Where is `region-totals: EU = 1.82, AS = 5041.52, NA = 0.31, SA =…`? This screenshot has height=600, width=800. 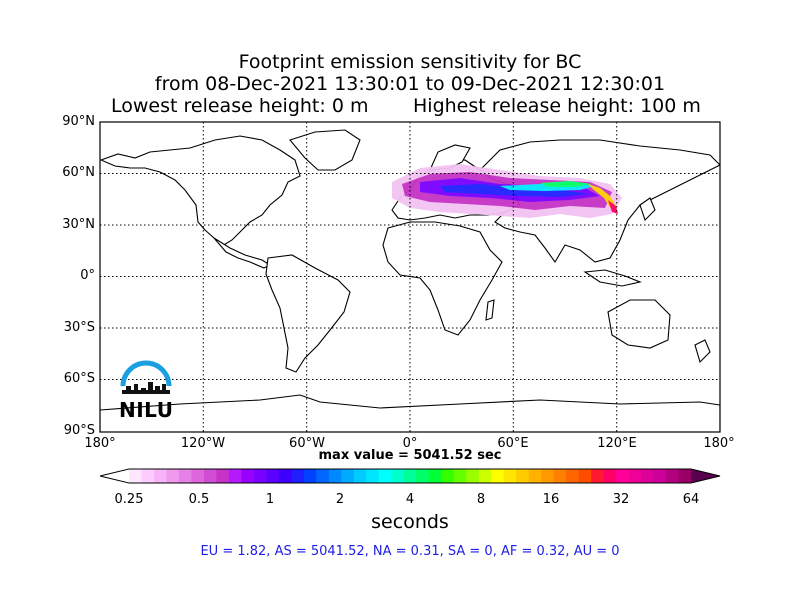
region-totals: EU = 1.82, AS = 5041.52, NA = 0.31, SA =… is located at coordinates (410, 551).